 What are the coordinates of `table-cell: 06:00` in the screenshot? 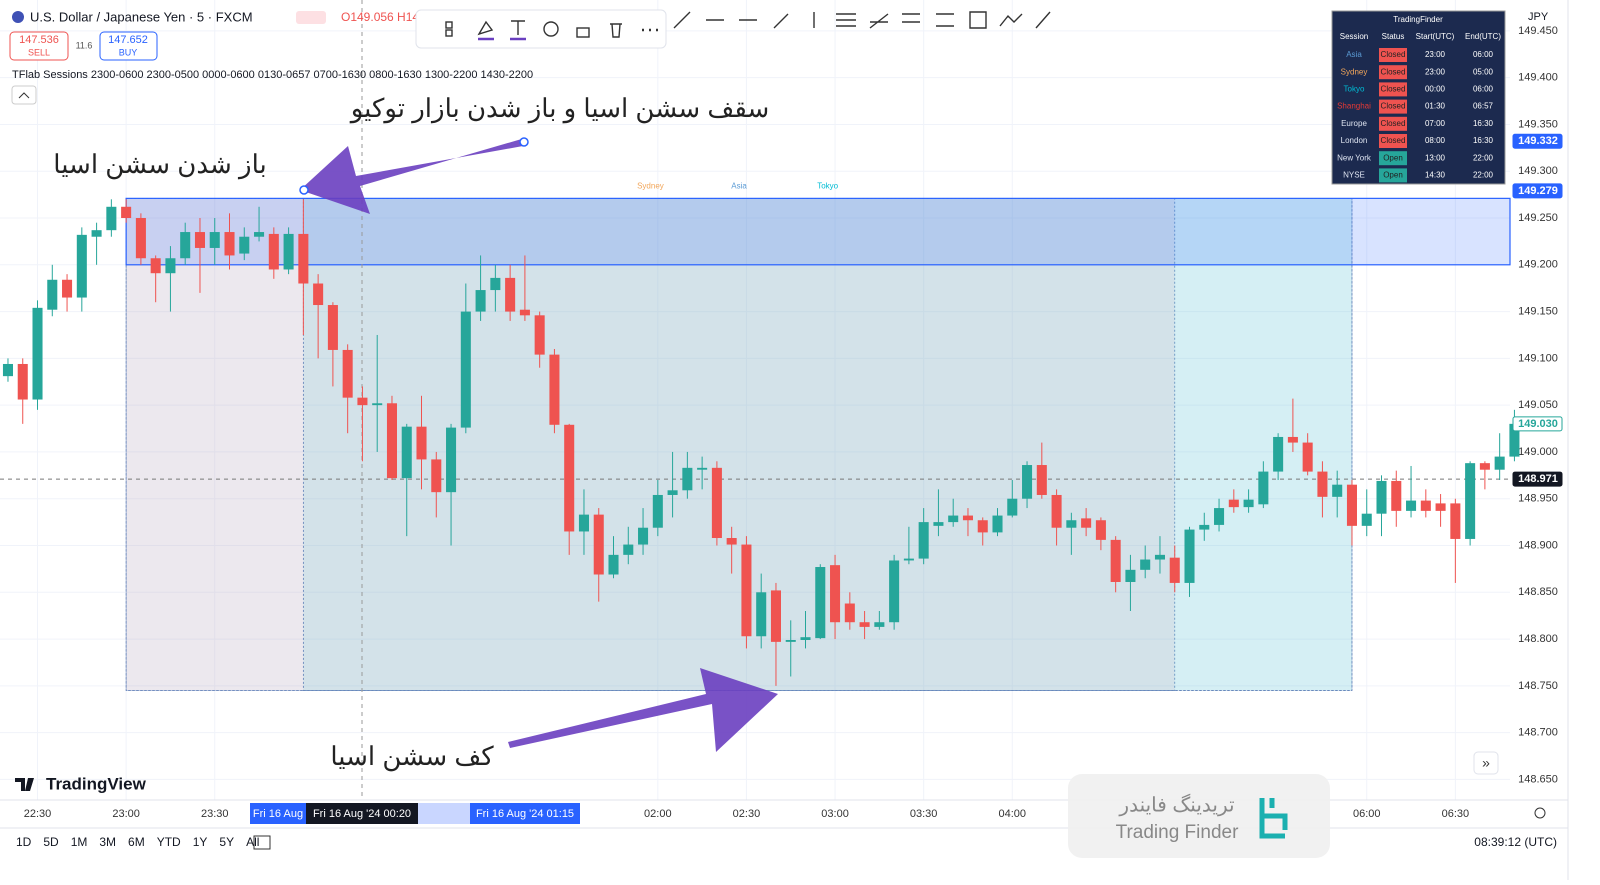 It's located at (1483, 89).